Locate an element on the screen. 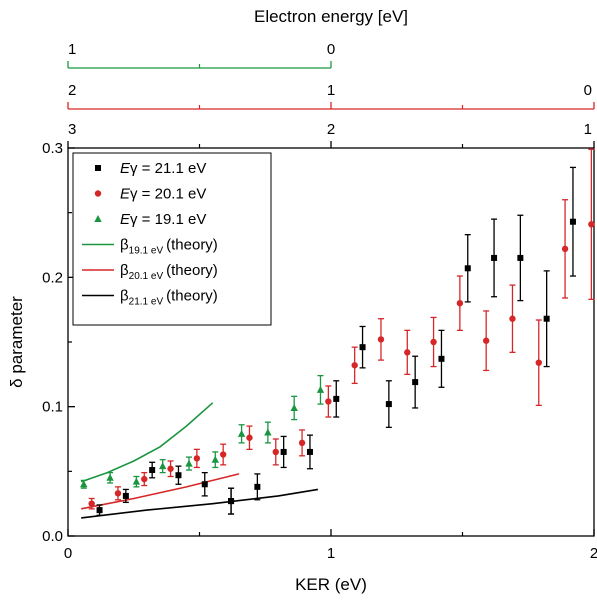 This screenshot has width=597, height=602. red-top-axis-tick-label: 1 is located at coordinates (331, 90).